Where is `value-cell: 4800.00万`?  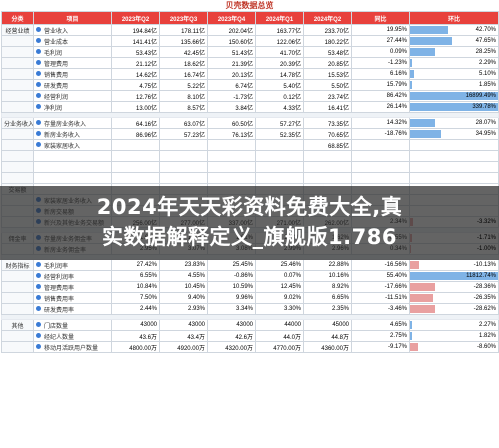 value-cell: 4800.00万 is located at coordinates (135, 347).